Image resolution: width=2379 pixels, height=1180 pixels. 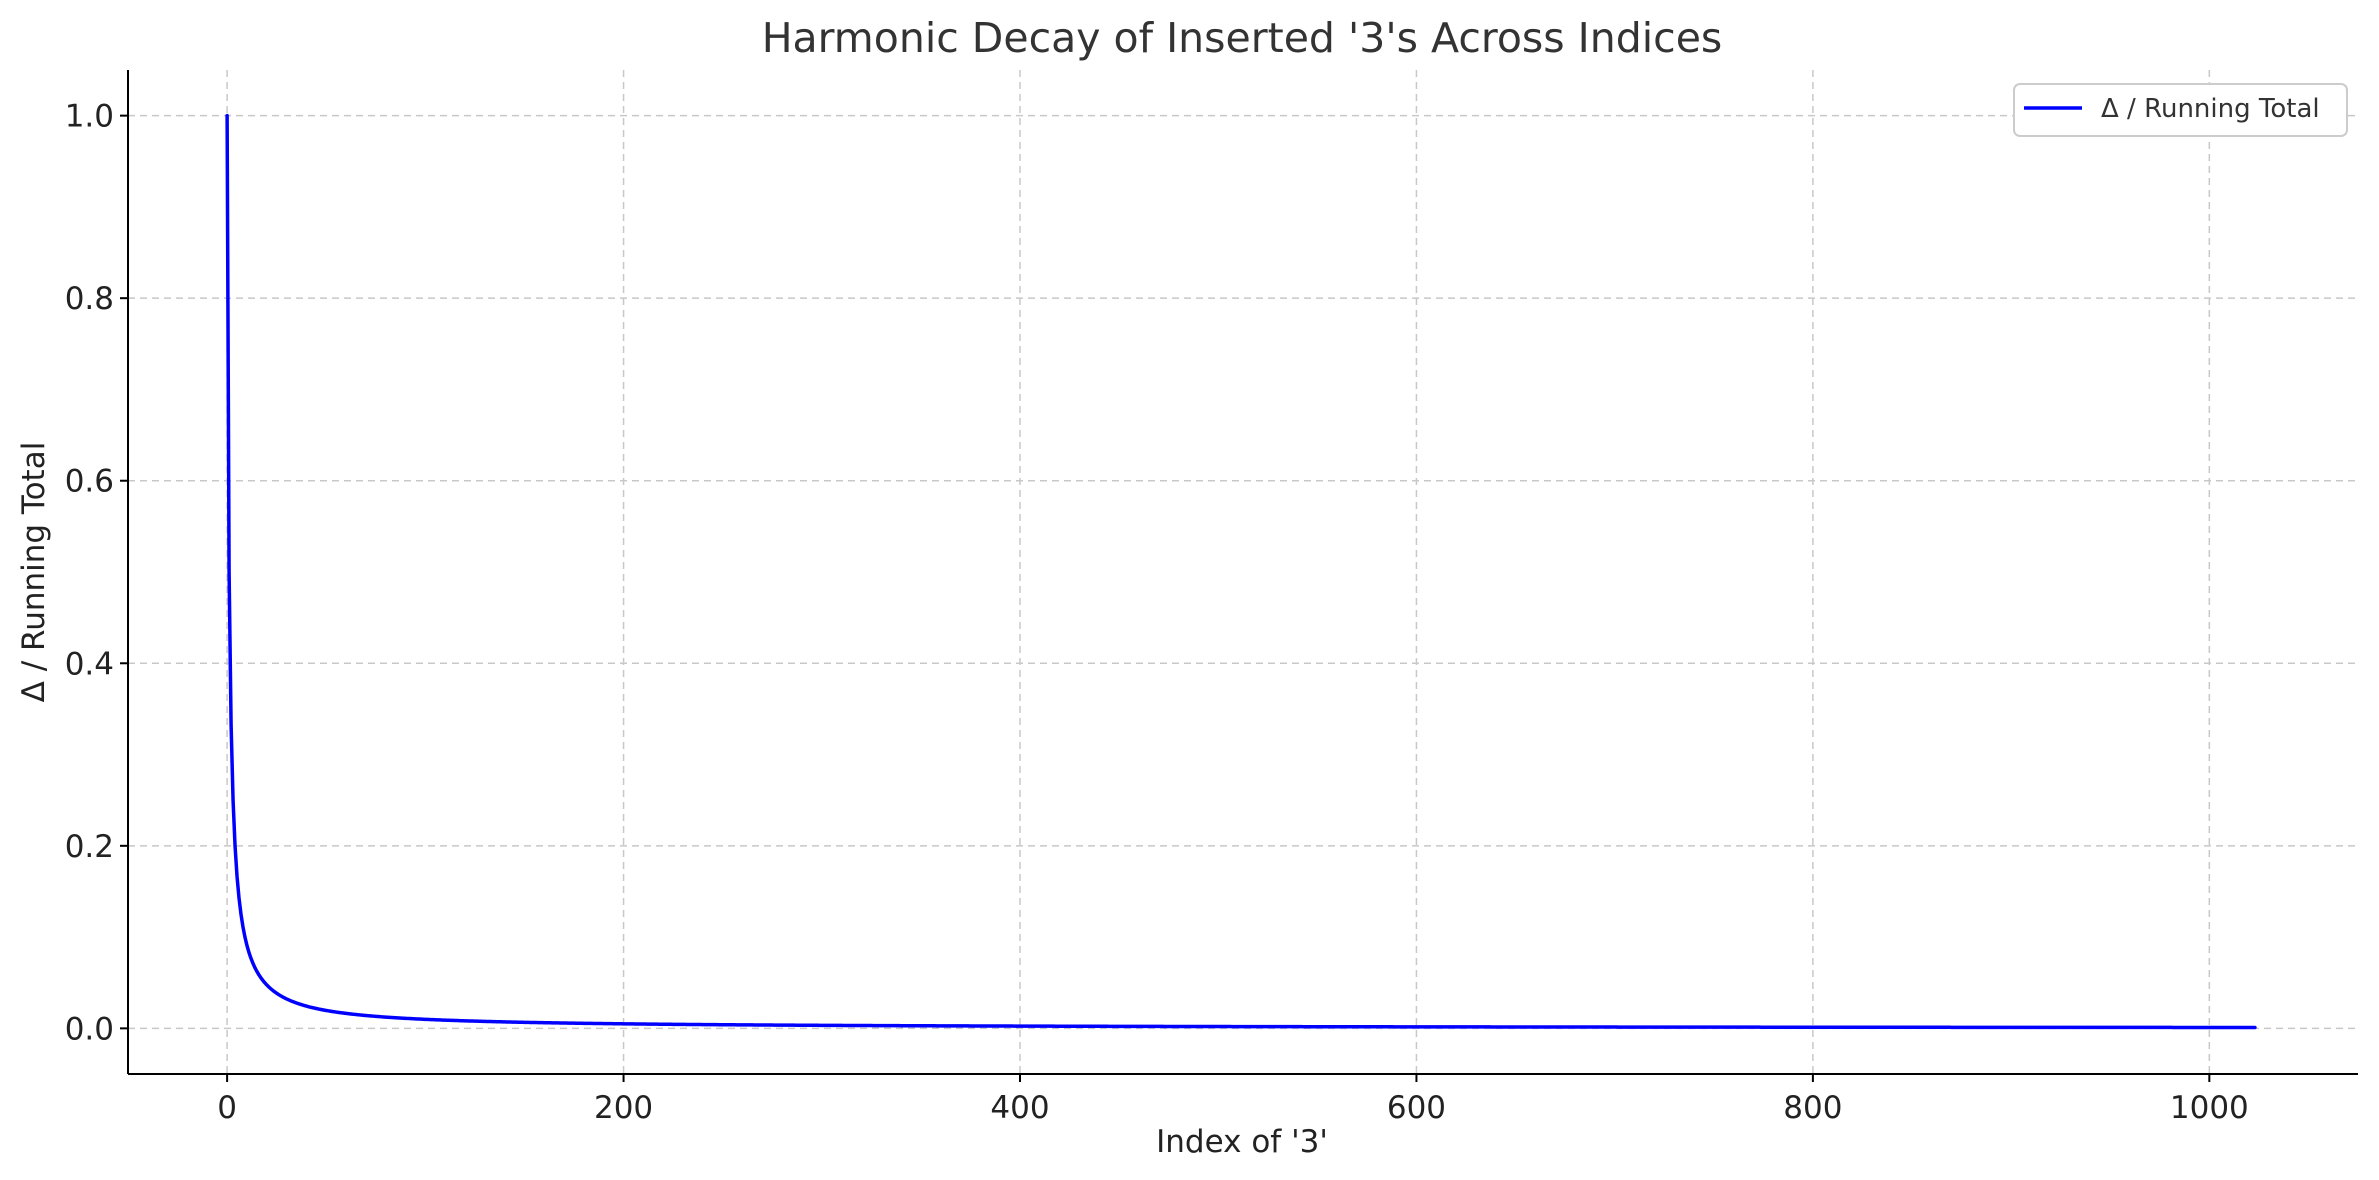 I want to click on legend-label: Δ / Running Total, so click(x=2210, y=109).